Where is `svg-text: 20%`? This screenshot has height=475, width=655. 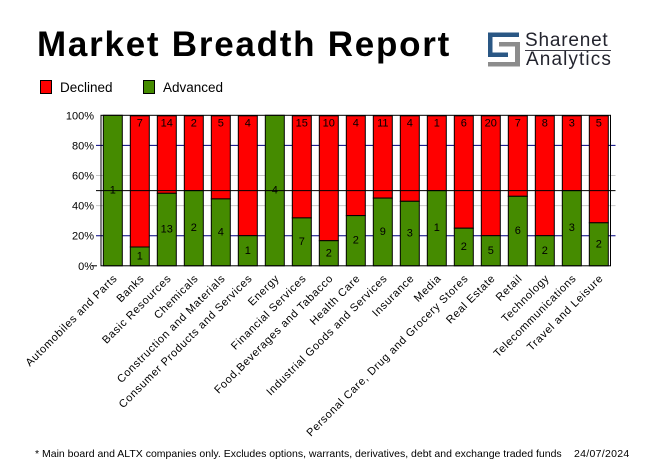
svg-text: 20% is located at coordinates (83, 237).